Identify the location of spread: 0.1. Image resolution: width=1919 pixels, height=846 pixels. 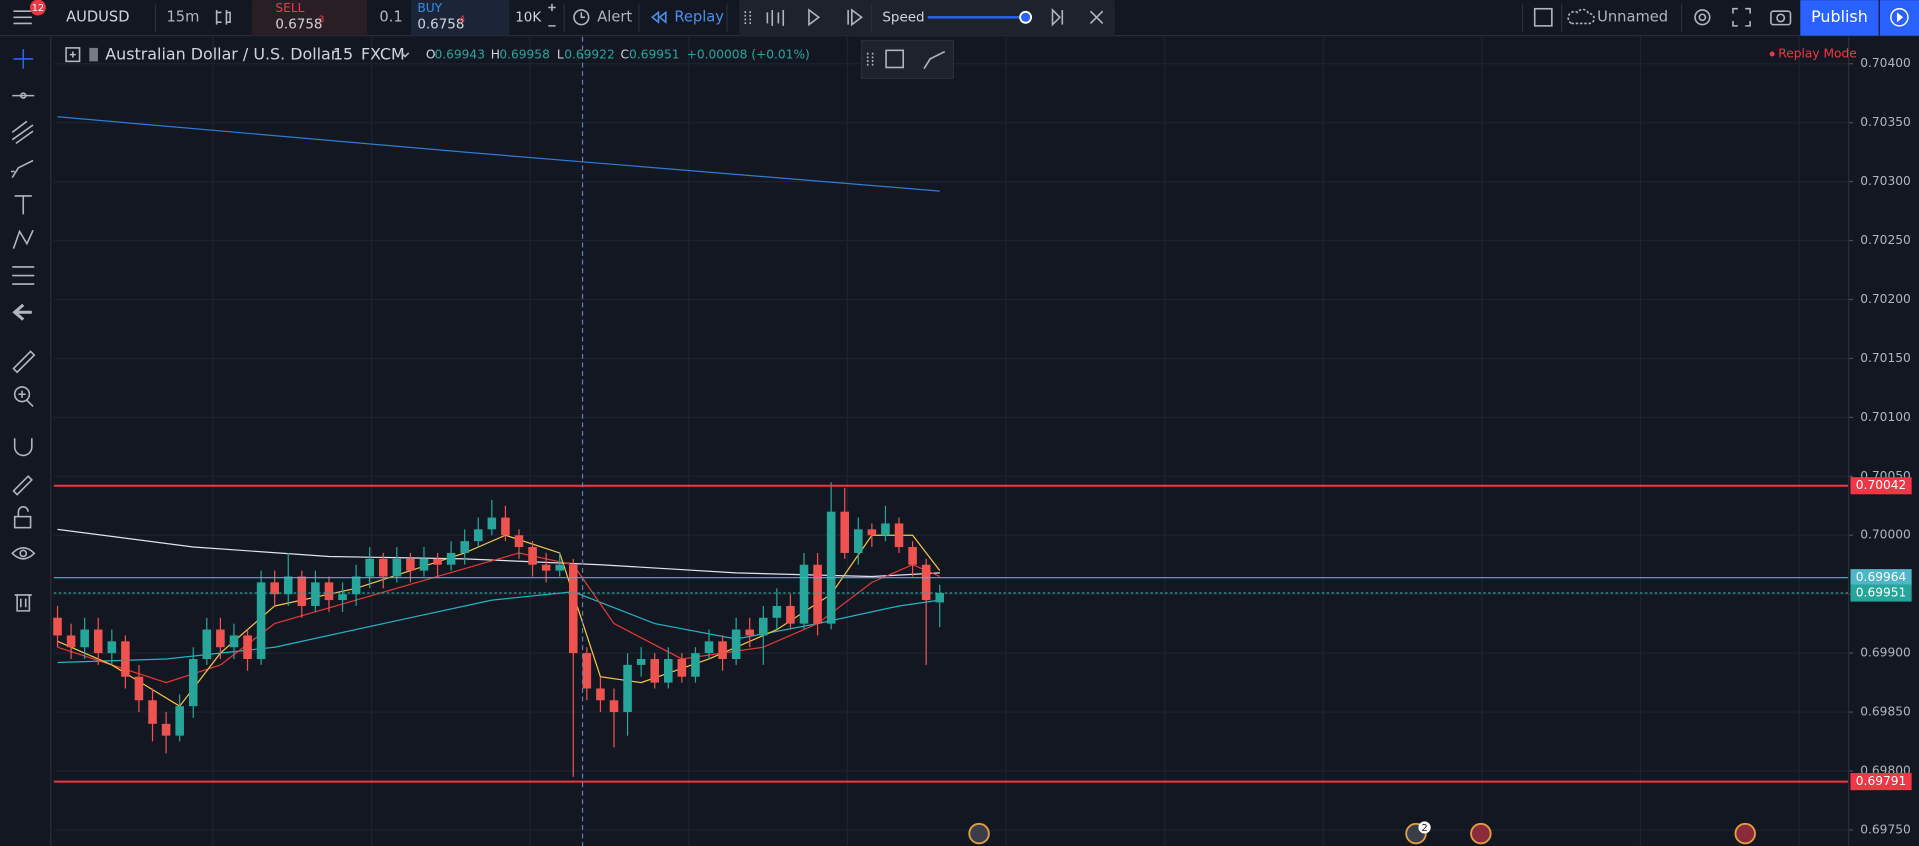
(390, 16).